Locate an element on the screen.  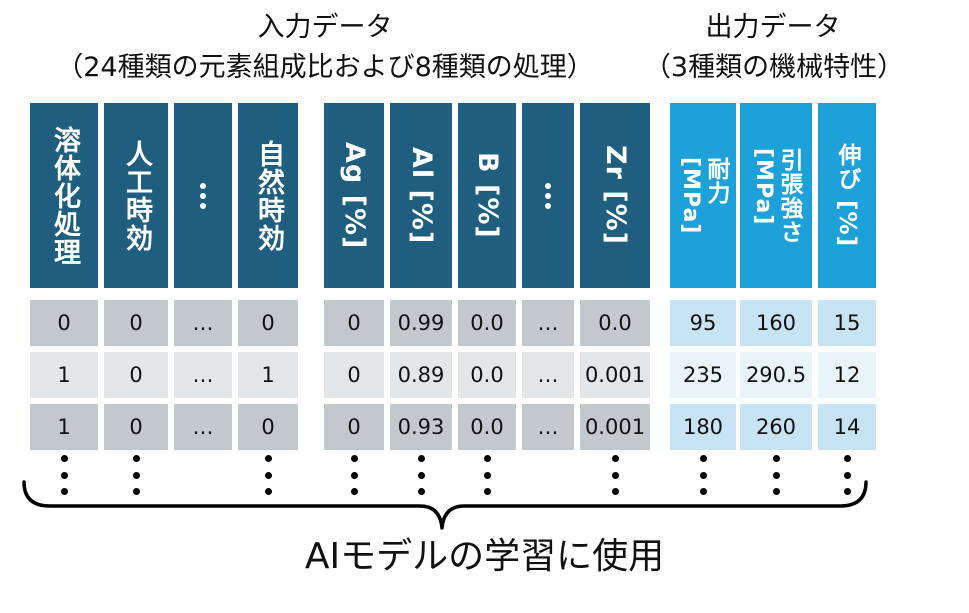
header-artificial-aging-label: 人工時効 is located at coordinates (136, 195).